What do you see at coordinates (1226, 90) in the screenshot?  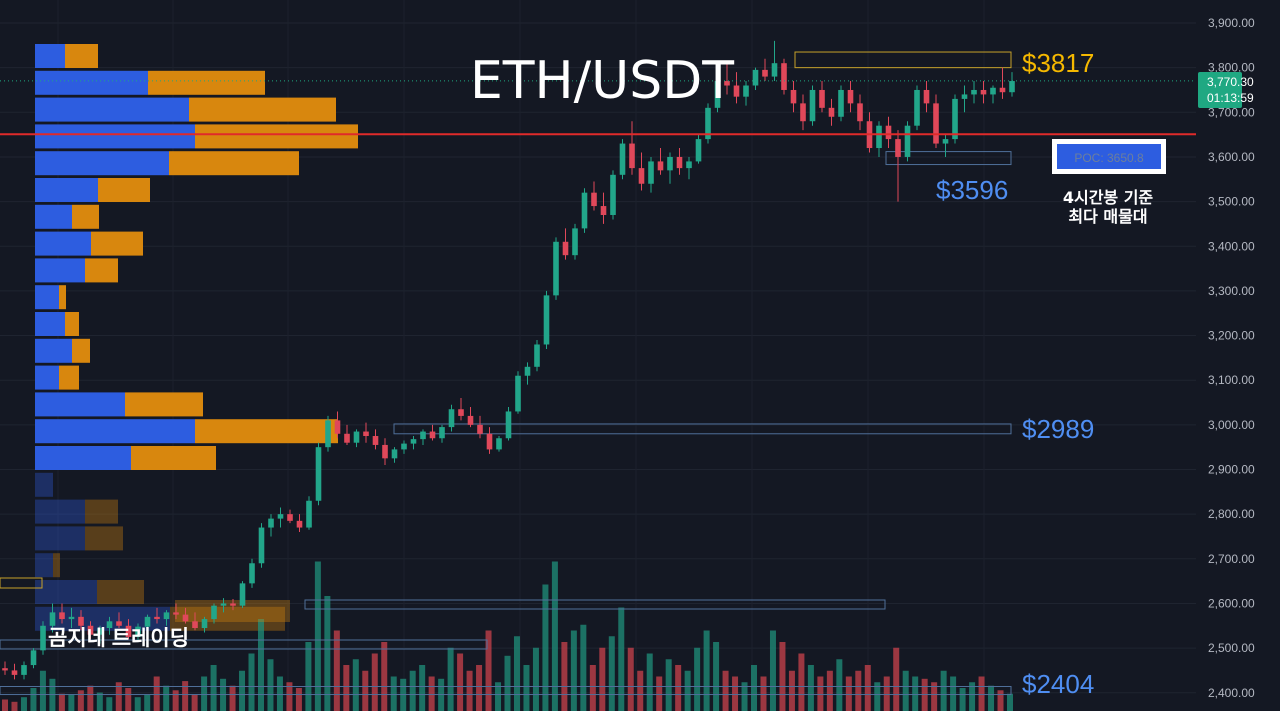 I see `current-price-tag: 3,770.30 01:13:59` at bounding box center [1226, 90].